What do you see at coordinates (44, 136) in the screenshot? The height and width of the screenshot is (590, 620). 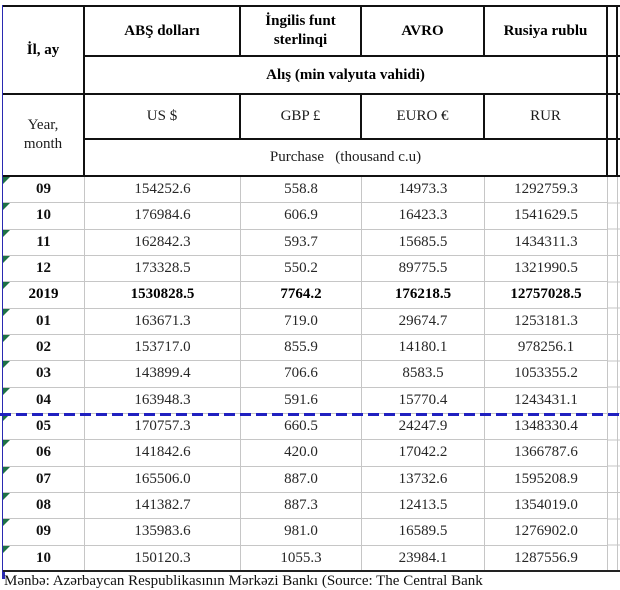 I see `header-cell-year-month: Year, month` at bounding box center [44, 136].